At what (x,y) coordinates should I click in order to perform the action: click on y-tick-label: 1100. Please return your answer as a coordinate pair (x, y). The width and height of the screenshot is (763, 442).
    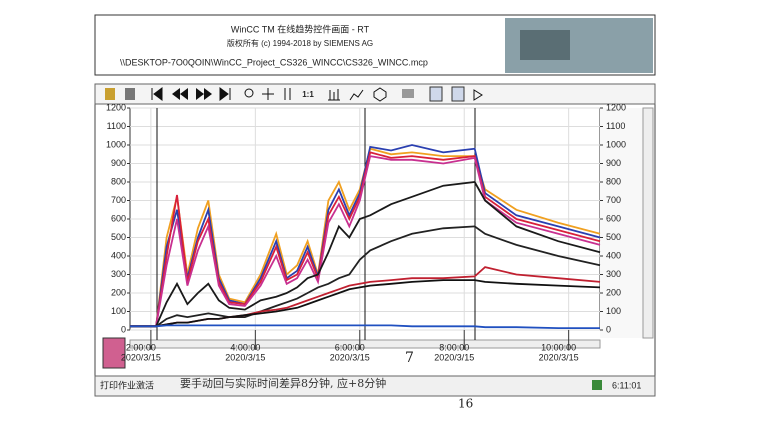
    Looking at the image, I should click on (116, 126).